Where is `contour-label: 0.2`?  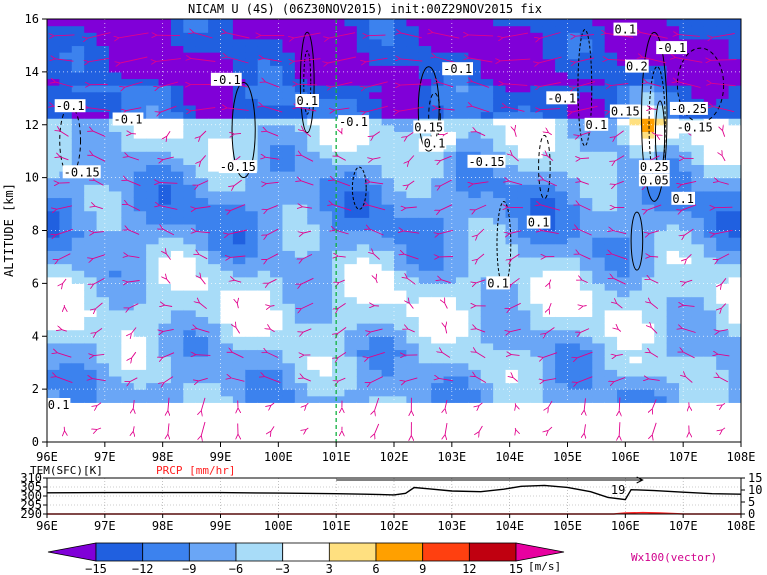 contour-label: 0.2 is located at coordinates (637, 66).